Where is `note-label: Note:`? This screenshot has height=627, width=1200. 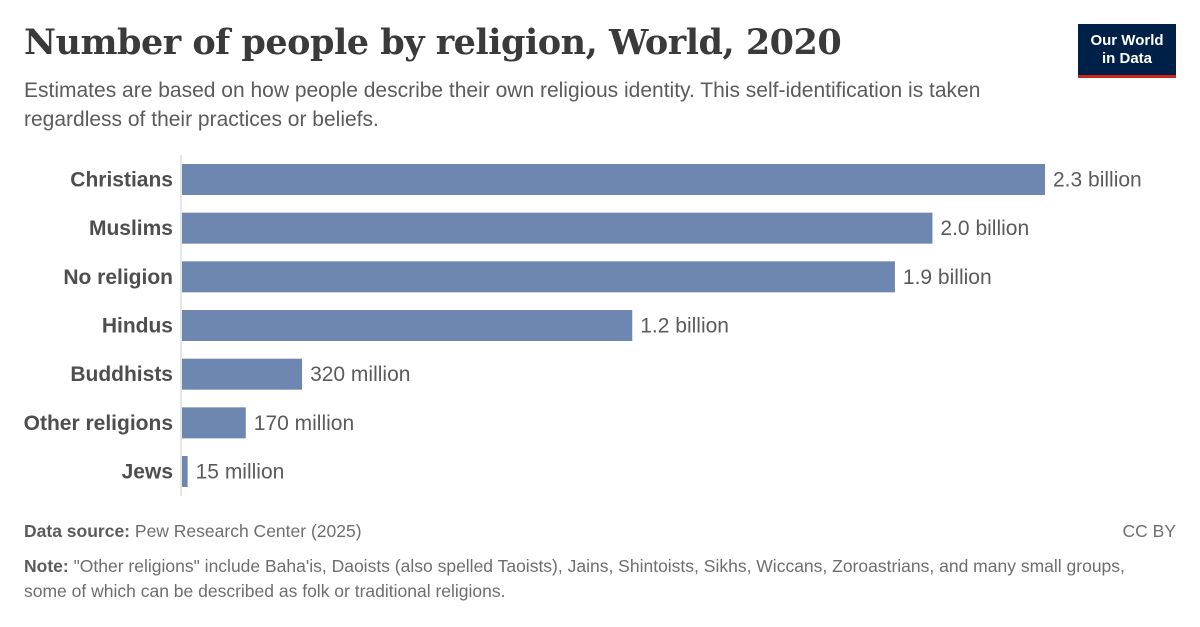
note-label: Note: is located at coordinates (46, 566).